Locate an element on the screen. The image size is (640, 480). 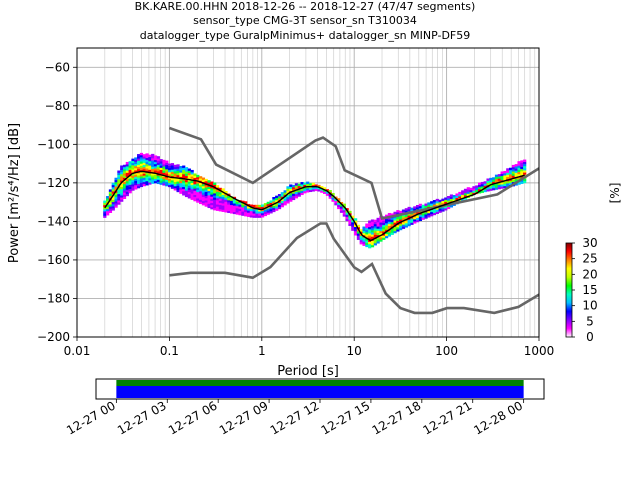
mode-line is located at coordinates (314, 206).